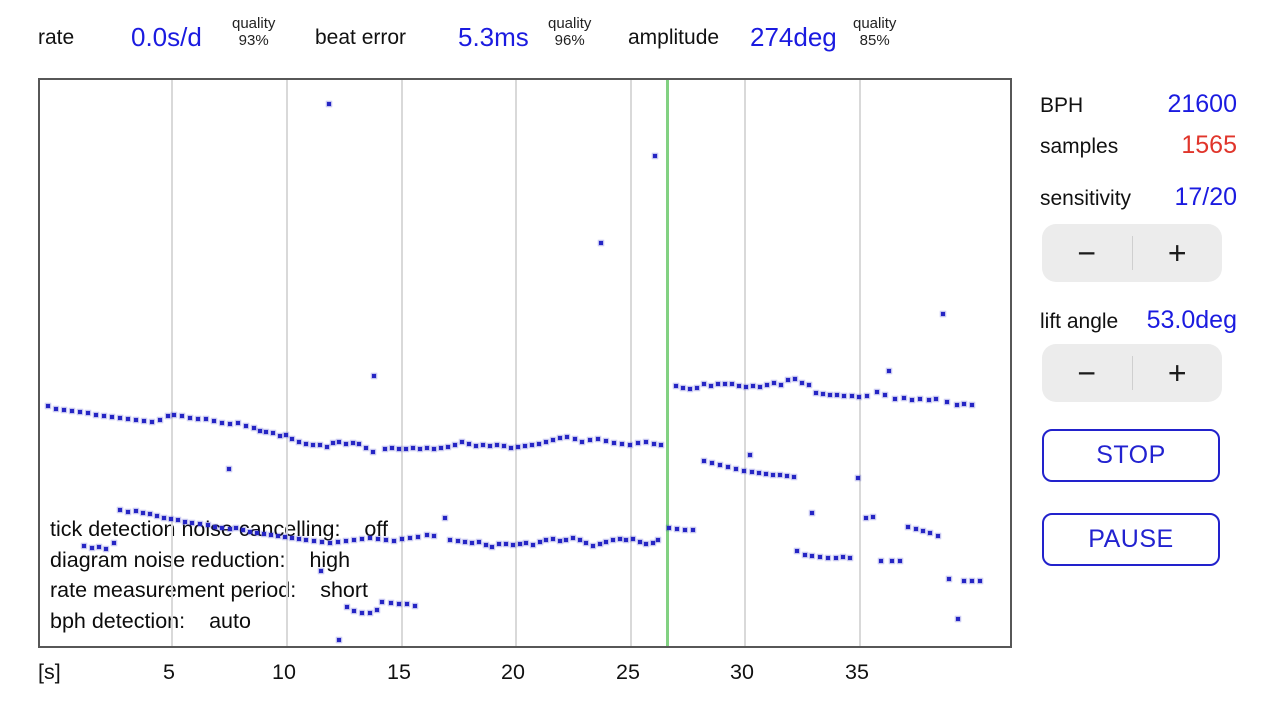 The width and height of the screenshot is (1280, 720). Describe the element at coordinates (344, 590) in the screenshot. I see `setting-value: short` at that location.